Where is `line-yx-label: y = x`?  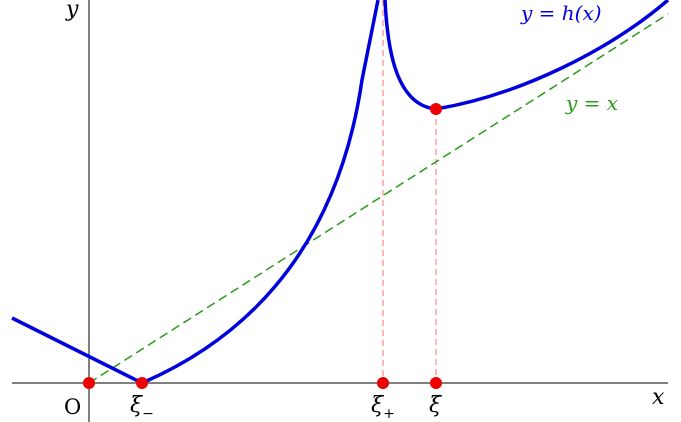 line-yx-label: y = x is located at coordinates (591, 103).